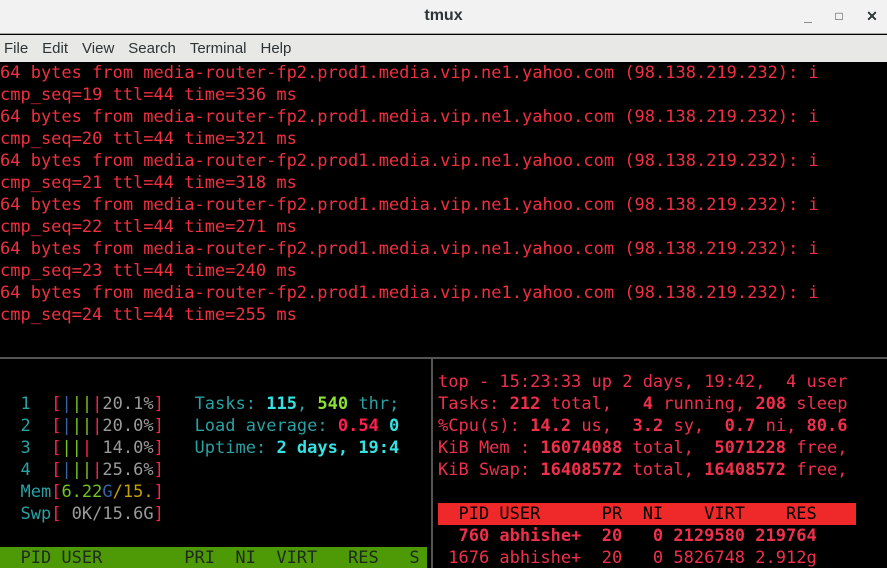 Image resolution: width=887 pixels, height=568 pixels. Describe the element at coordinates (581, 448) in the screenshot. I see `terminal-text-segment: 16074088` at that location.